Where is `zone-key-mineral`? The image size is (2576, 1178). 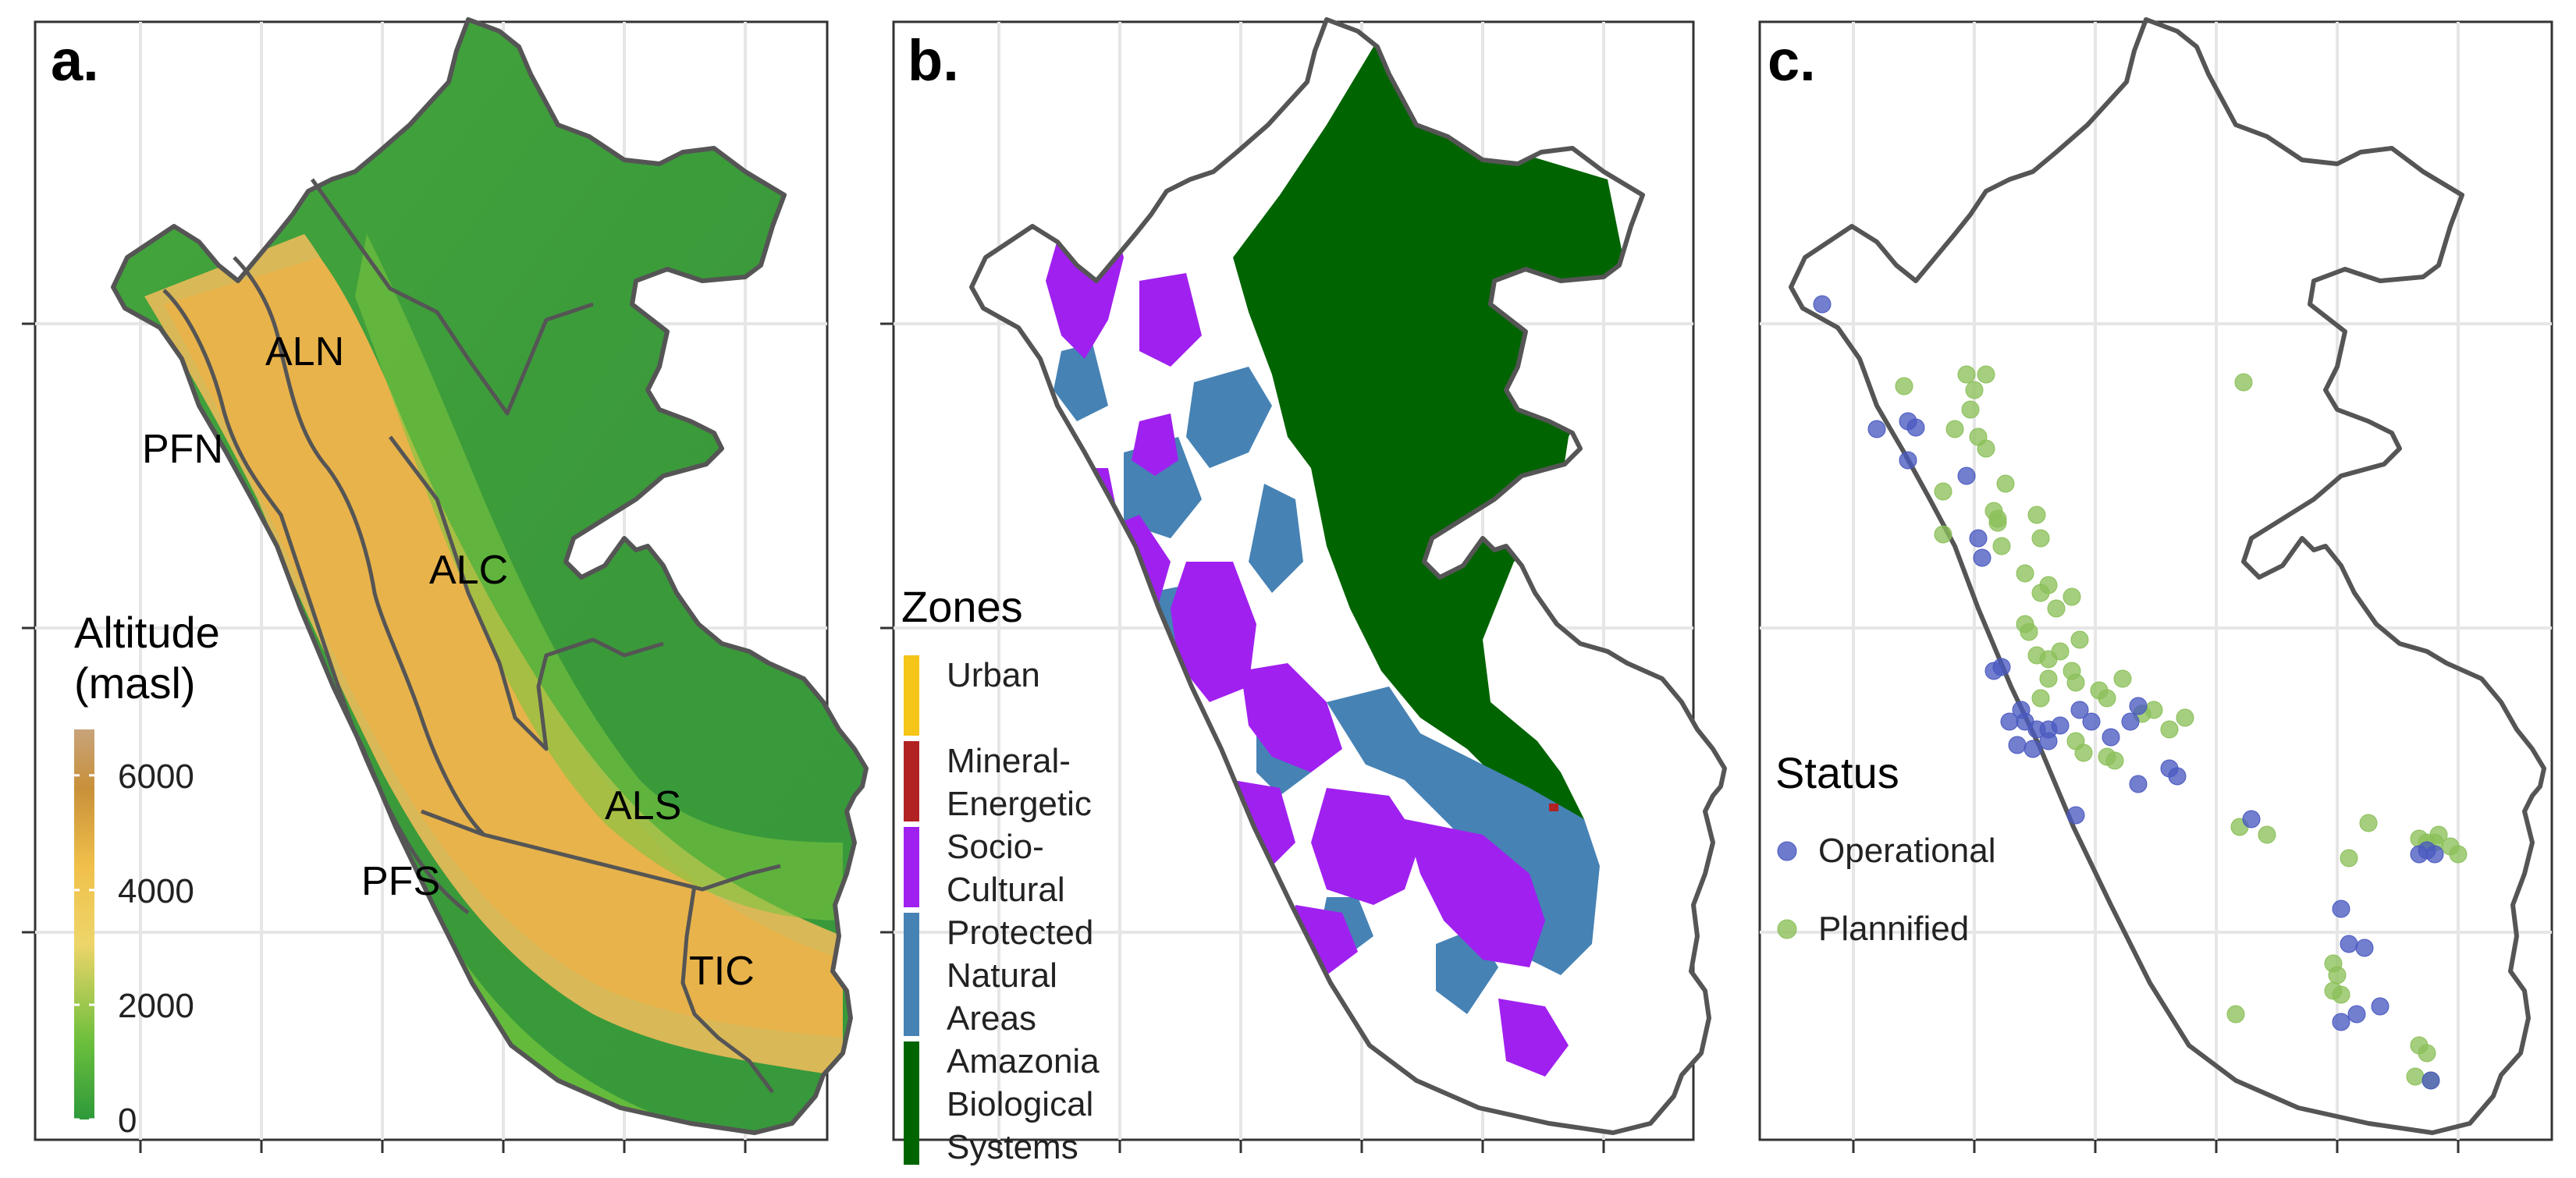 zone-key-mineral is located at coordinates (912, 781).